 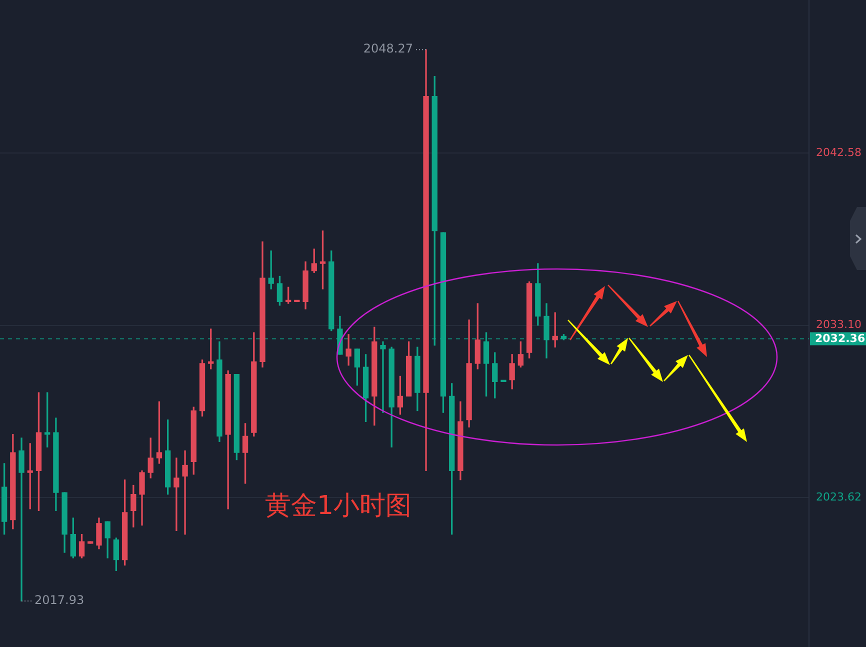 What do you see at coordinates (839, 325) in the screenshot?
I see `y-tick-label: 2033.10` at bounding box center [839, 325].